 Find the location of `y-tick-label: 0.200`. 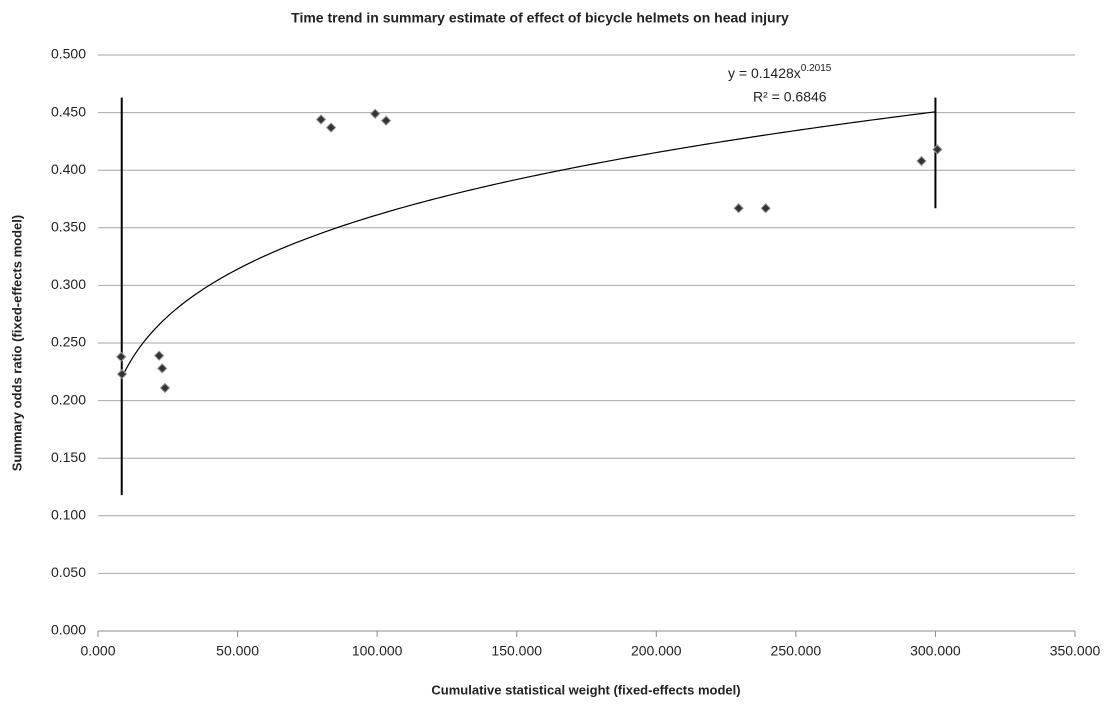

y-tick-label: 0.200 is located at coordinates (68, 399).